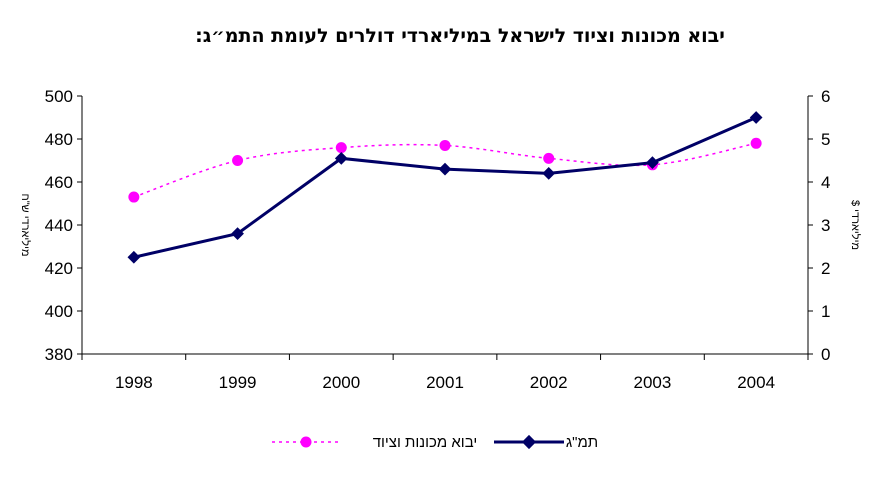  I want to click on left-tick-label: 420, so click(59, 268).